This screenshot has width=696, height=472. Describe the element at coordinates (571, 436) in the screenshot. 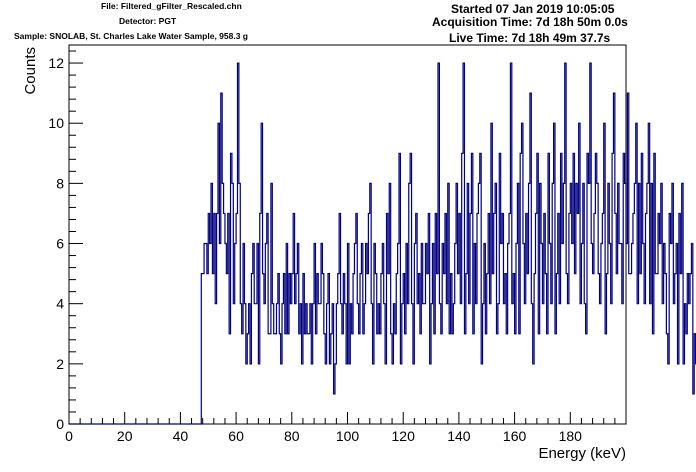

I see `x-tick-label: 180` at that location.